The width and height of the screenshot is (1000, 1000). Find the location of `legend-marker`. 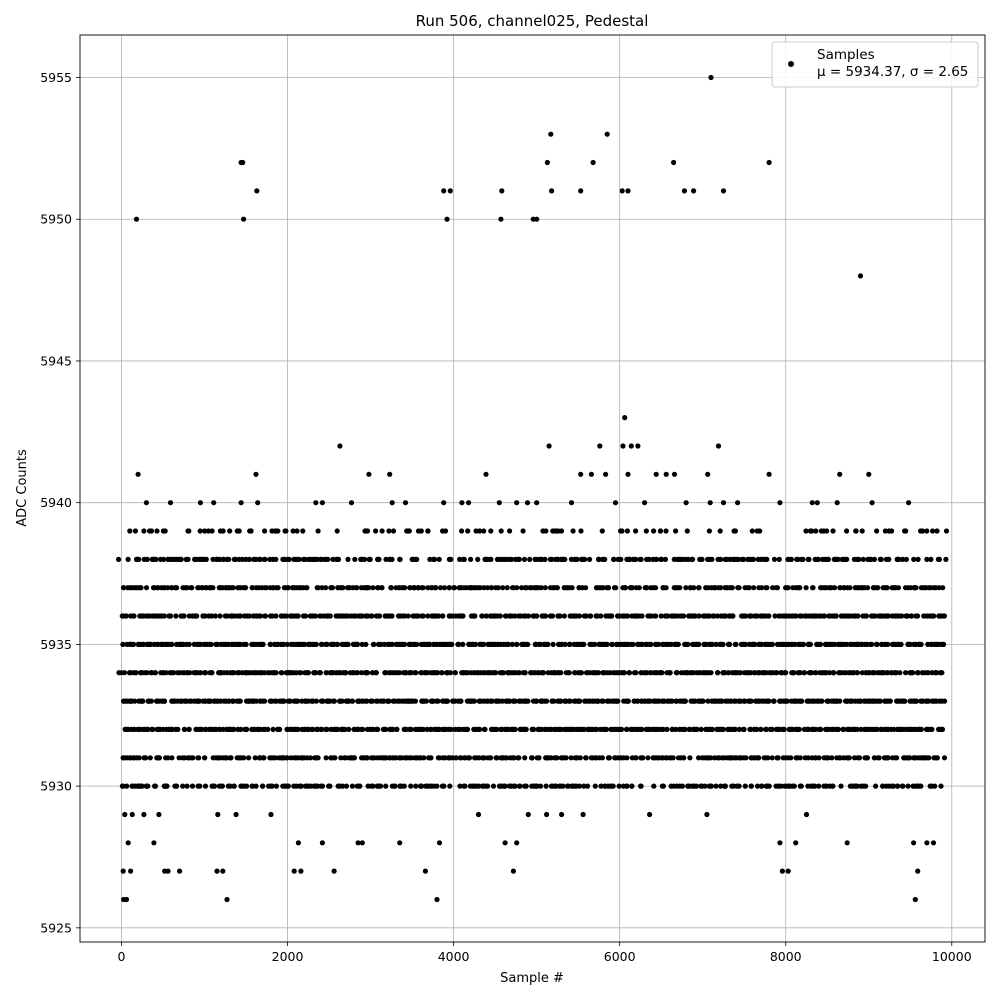

legend-marker is located at coordinates (791, 64).